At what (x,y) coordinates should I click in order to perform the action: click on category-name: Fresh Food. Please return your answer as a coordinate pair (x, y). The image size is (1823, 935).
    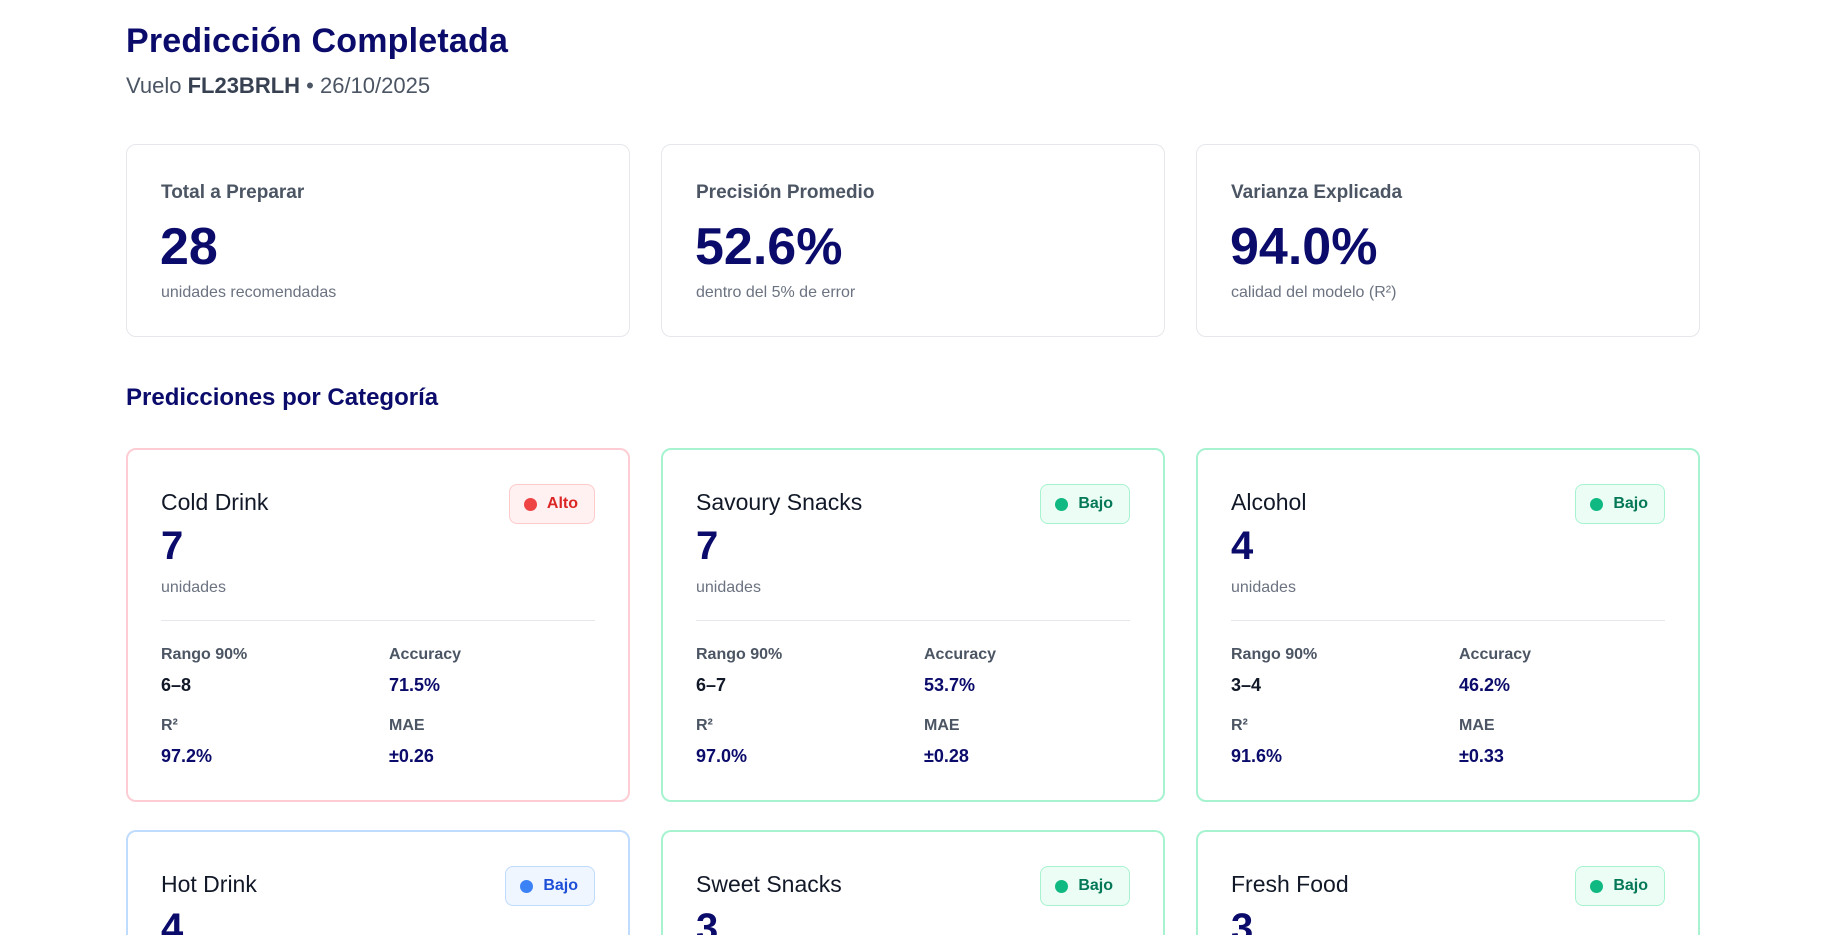
    Looking at the image, I should click on (1290, 884).